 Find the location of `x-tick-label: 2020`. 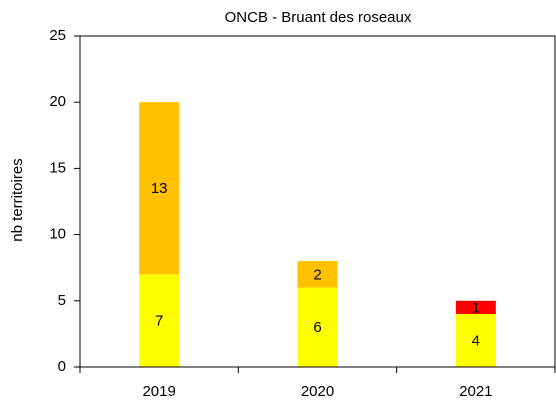

x-tick-label: 2020 is located at coordinates (317, 391).